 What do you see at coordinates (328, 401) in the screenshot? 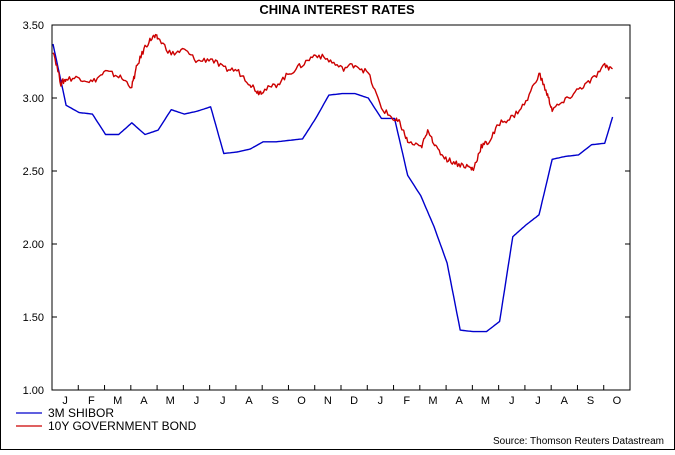
I see `x-tick-label: N` at bounding box center [328, 401].